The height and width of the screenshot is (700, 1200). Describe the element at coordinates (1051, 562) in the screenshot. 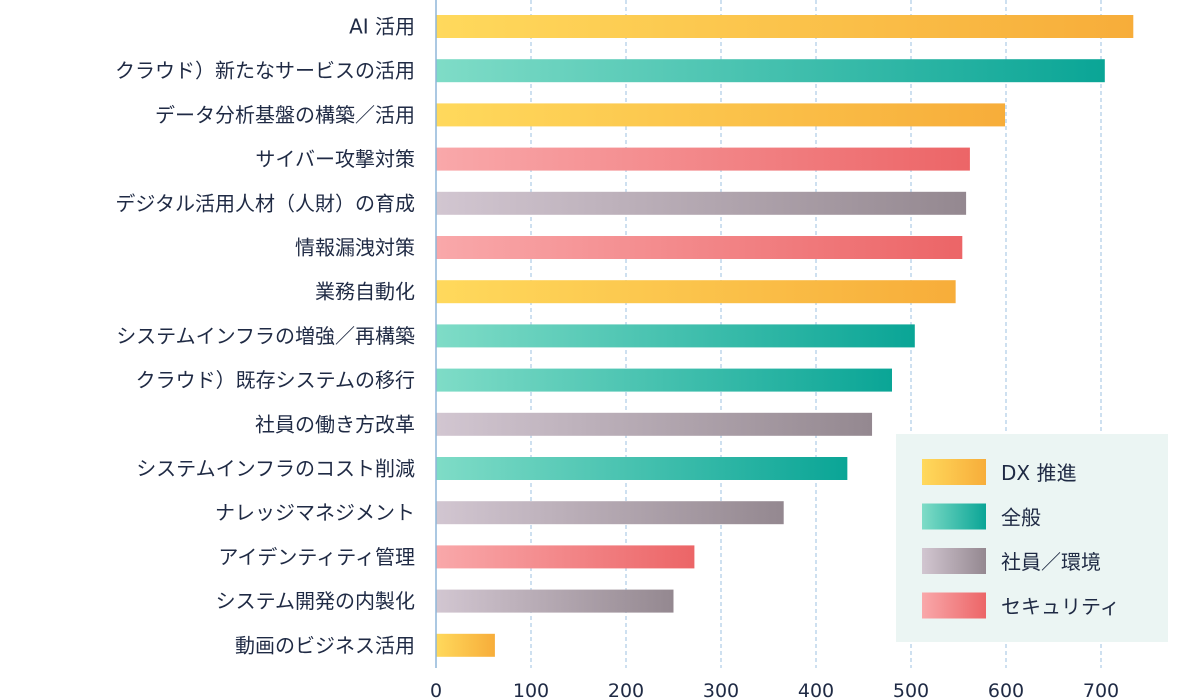

I see `legend-label-employee: 社員／環境` at that location.